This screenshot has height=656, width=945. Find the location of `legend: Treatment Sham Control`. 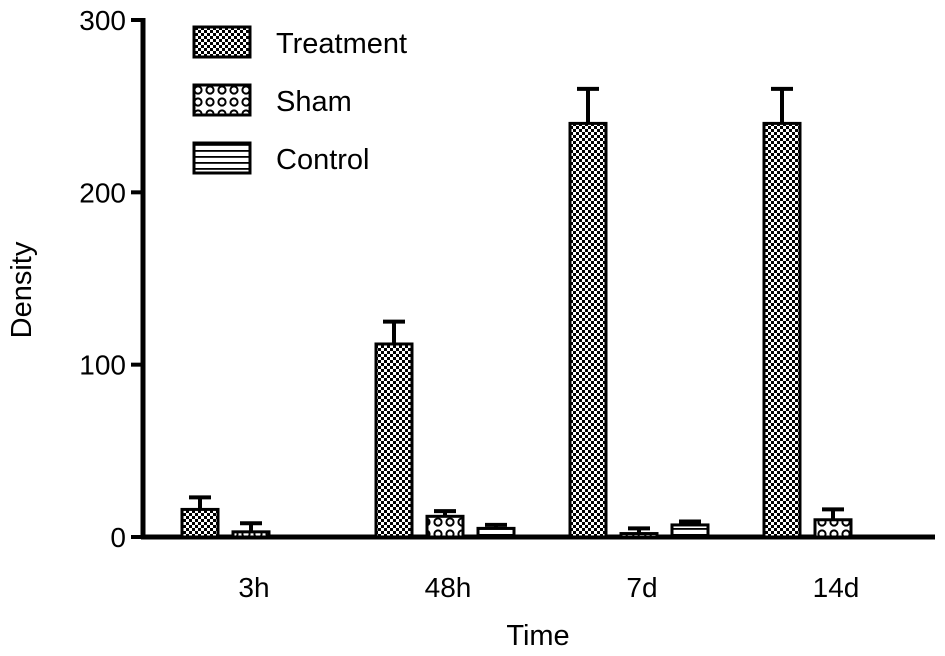

legend: Treatment Sham Control is located at coordinates (299, 100).